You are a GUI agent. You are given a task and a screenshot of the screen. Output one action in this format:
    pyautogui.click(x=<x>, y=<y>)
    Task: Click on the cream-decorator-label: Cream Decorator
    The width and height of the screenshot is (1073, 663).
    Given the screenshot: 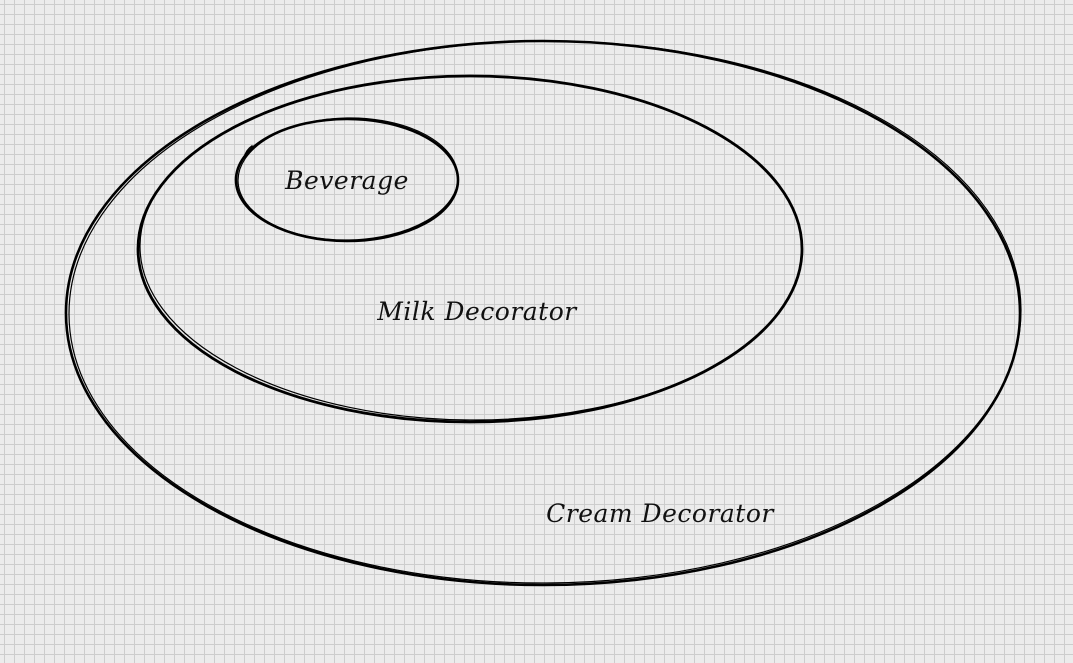 What is the action you would take?
    pyautogui.click(x=660, y=513)
    